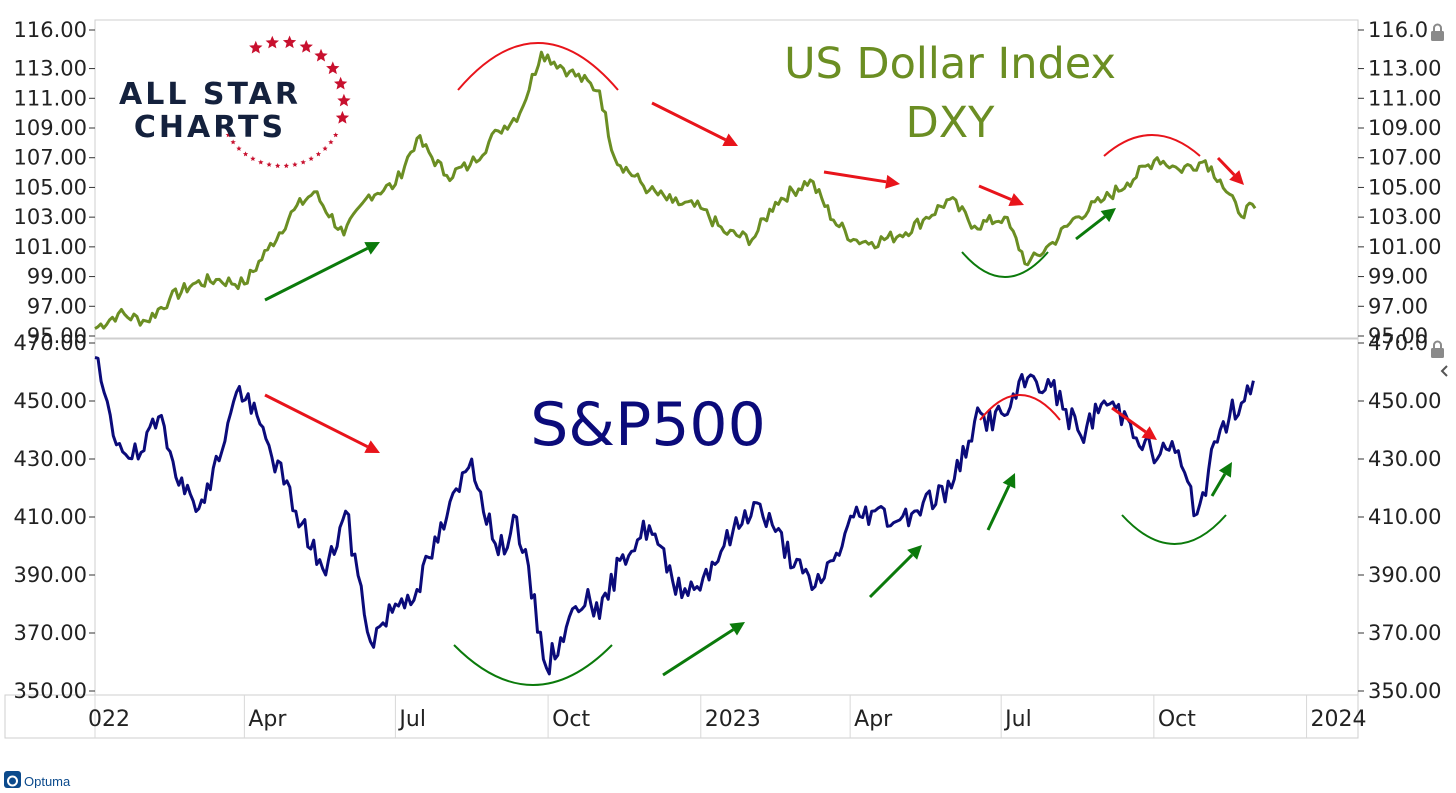  I want to click on y-tick-label-left: 113.00, so click(50, 69).